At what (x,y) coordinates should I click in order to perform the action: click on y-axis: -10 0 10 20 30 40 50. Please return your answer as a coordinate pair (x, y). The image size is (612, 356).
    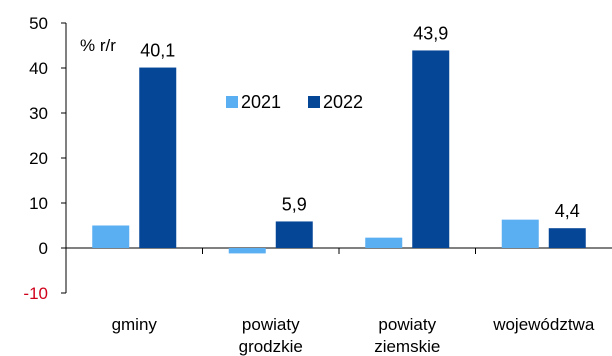
    Looking at the image, I should click on (45, 158).